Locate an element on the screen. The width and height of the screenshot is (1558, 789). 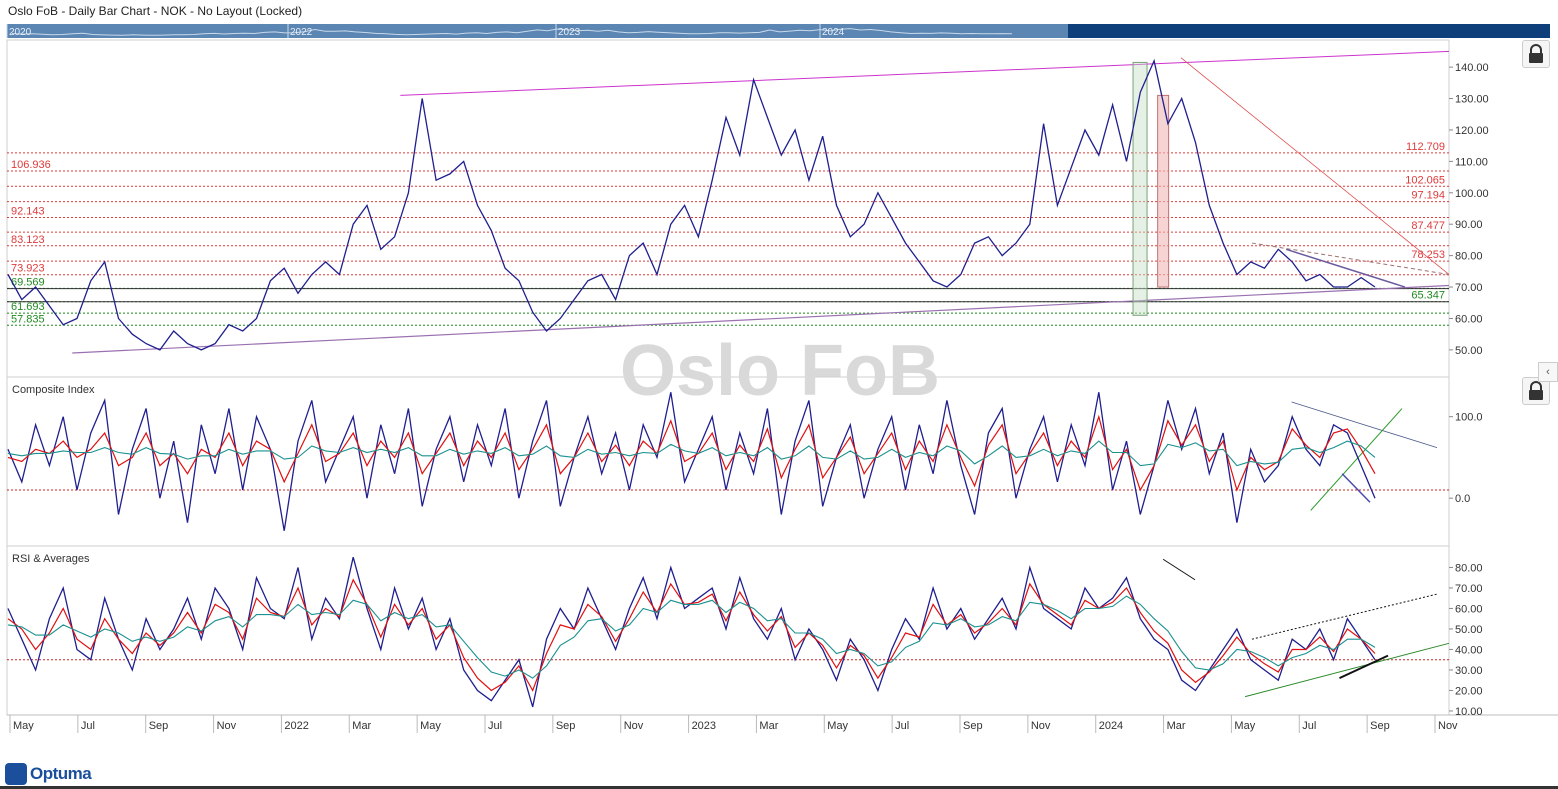
support-level-label: 65.347 is located at coordinates (1428, 296).